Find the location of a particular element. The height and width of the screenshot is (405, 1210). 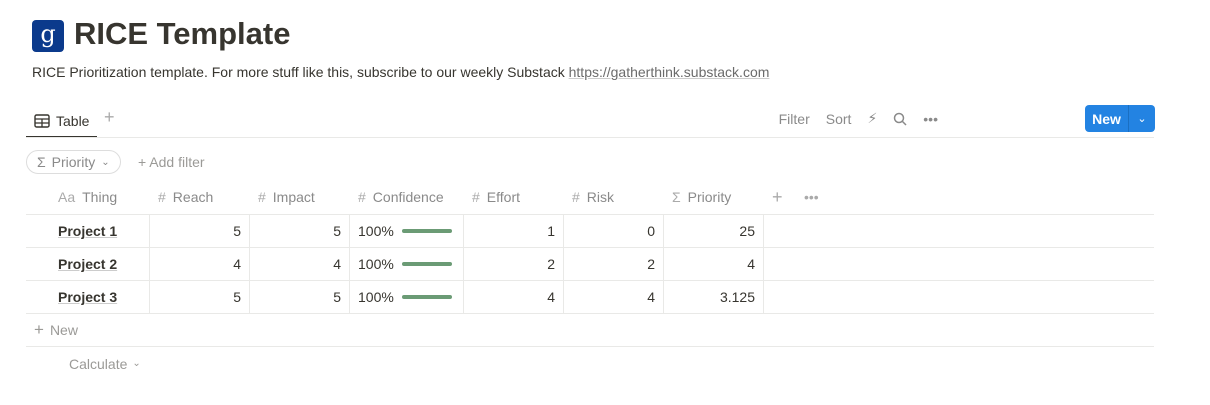

column-header-effort: # Effort is located at coordinates (514, 197).